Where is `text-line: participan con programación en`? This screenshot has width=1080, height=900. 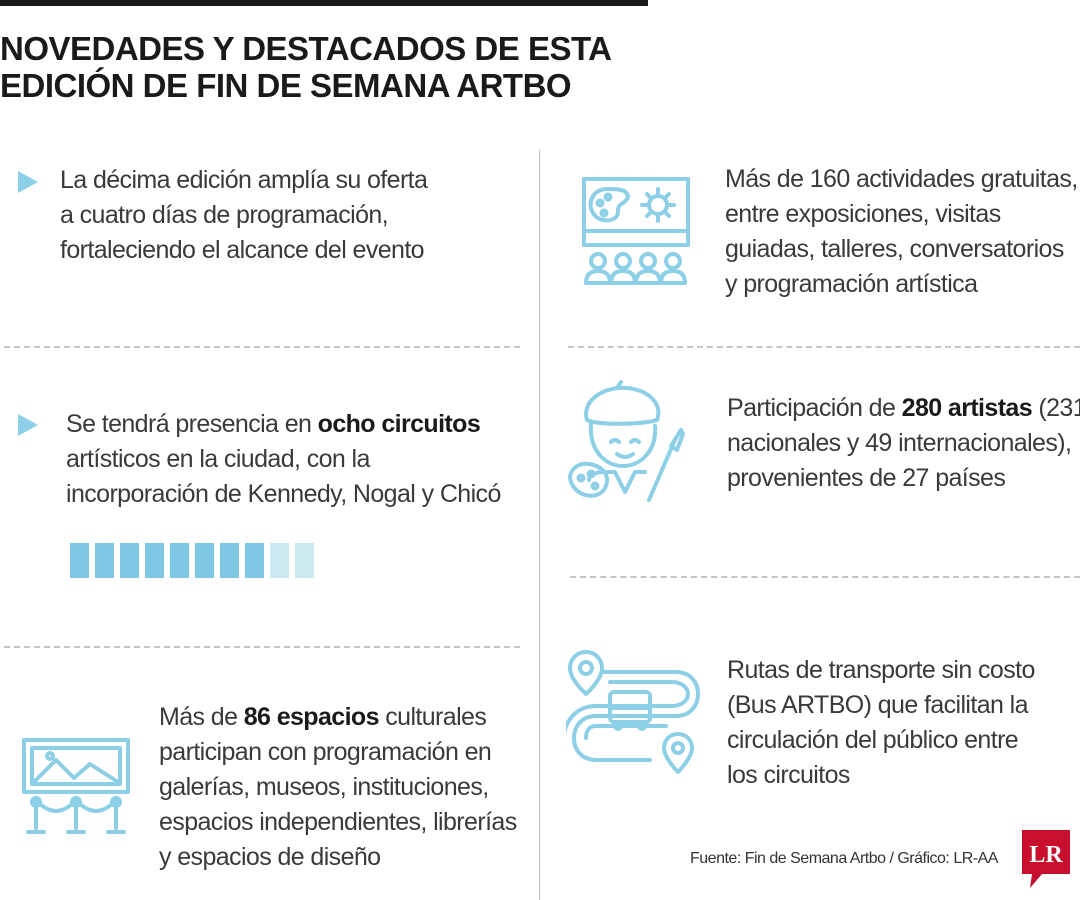 text-line: participan con programación en is located at coordinates (325, 752).